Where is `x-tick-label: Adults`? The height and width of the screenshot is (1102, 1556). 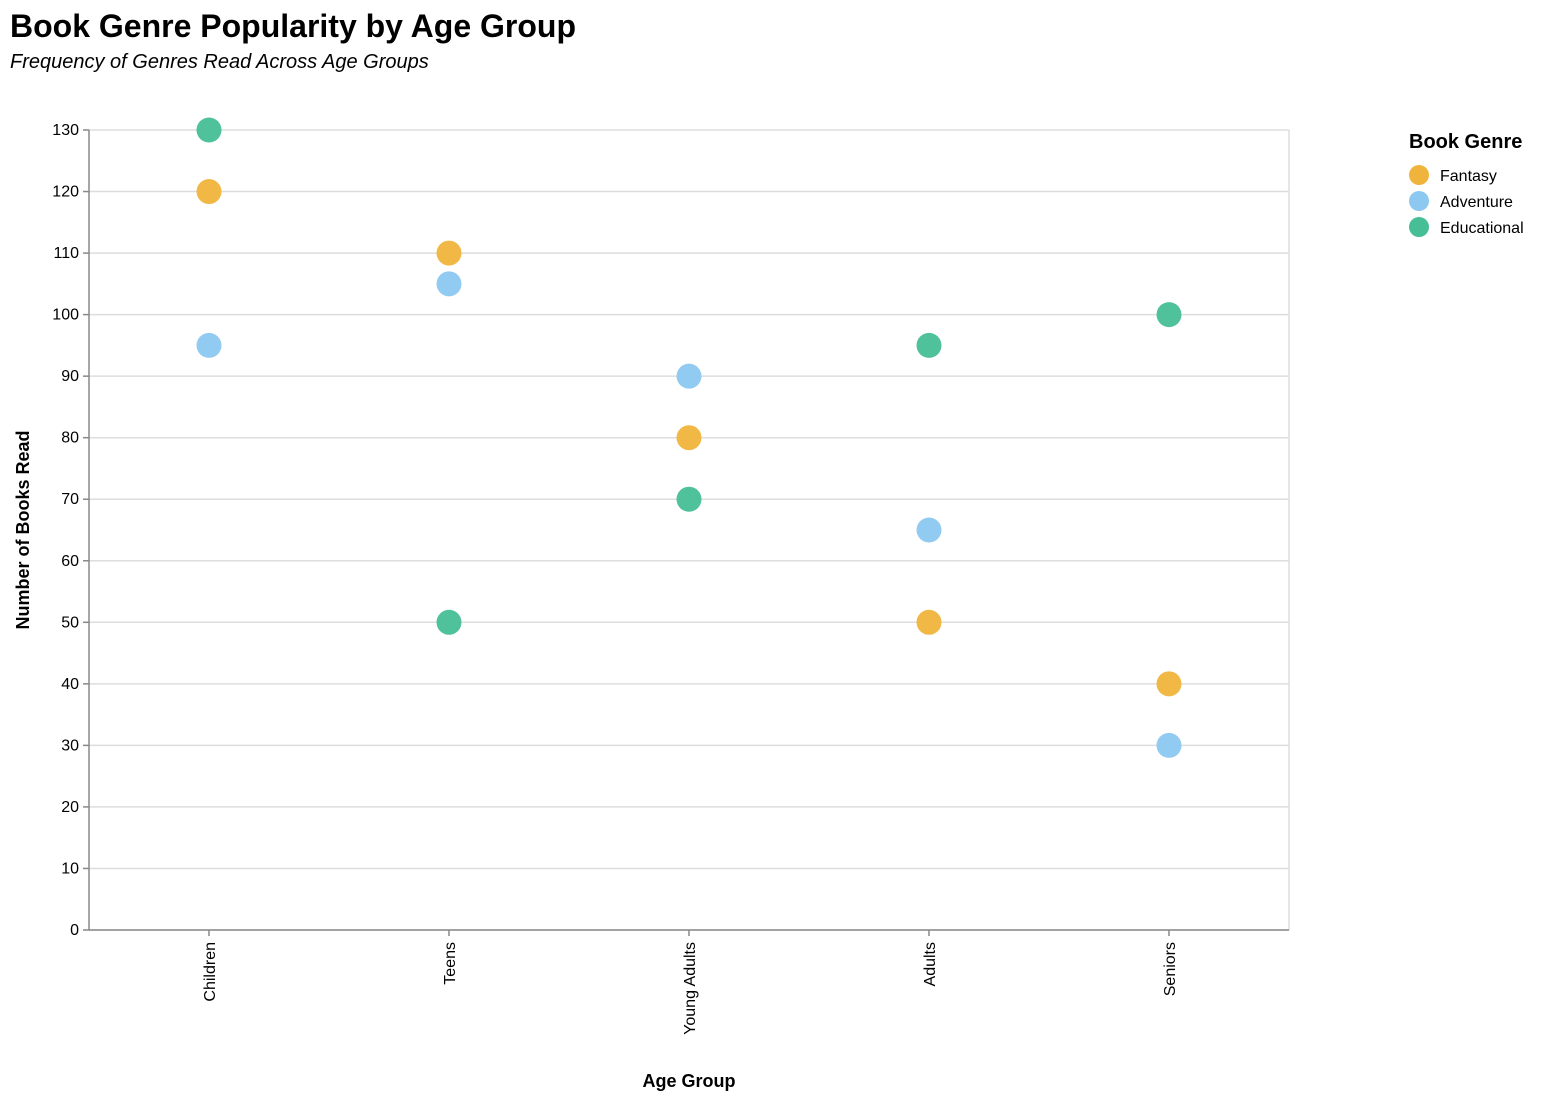
x-tick-label: Adults is located at coordinates (930, 964).